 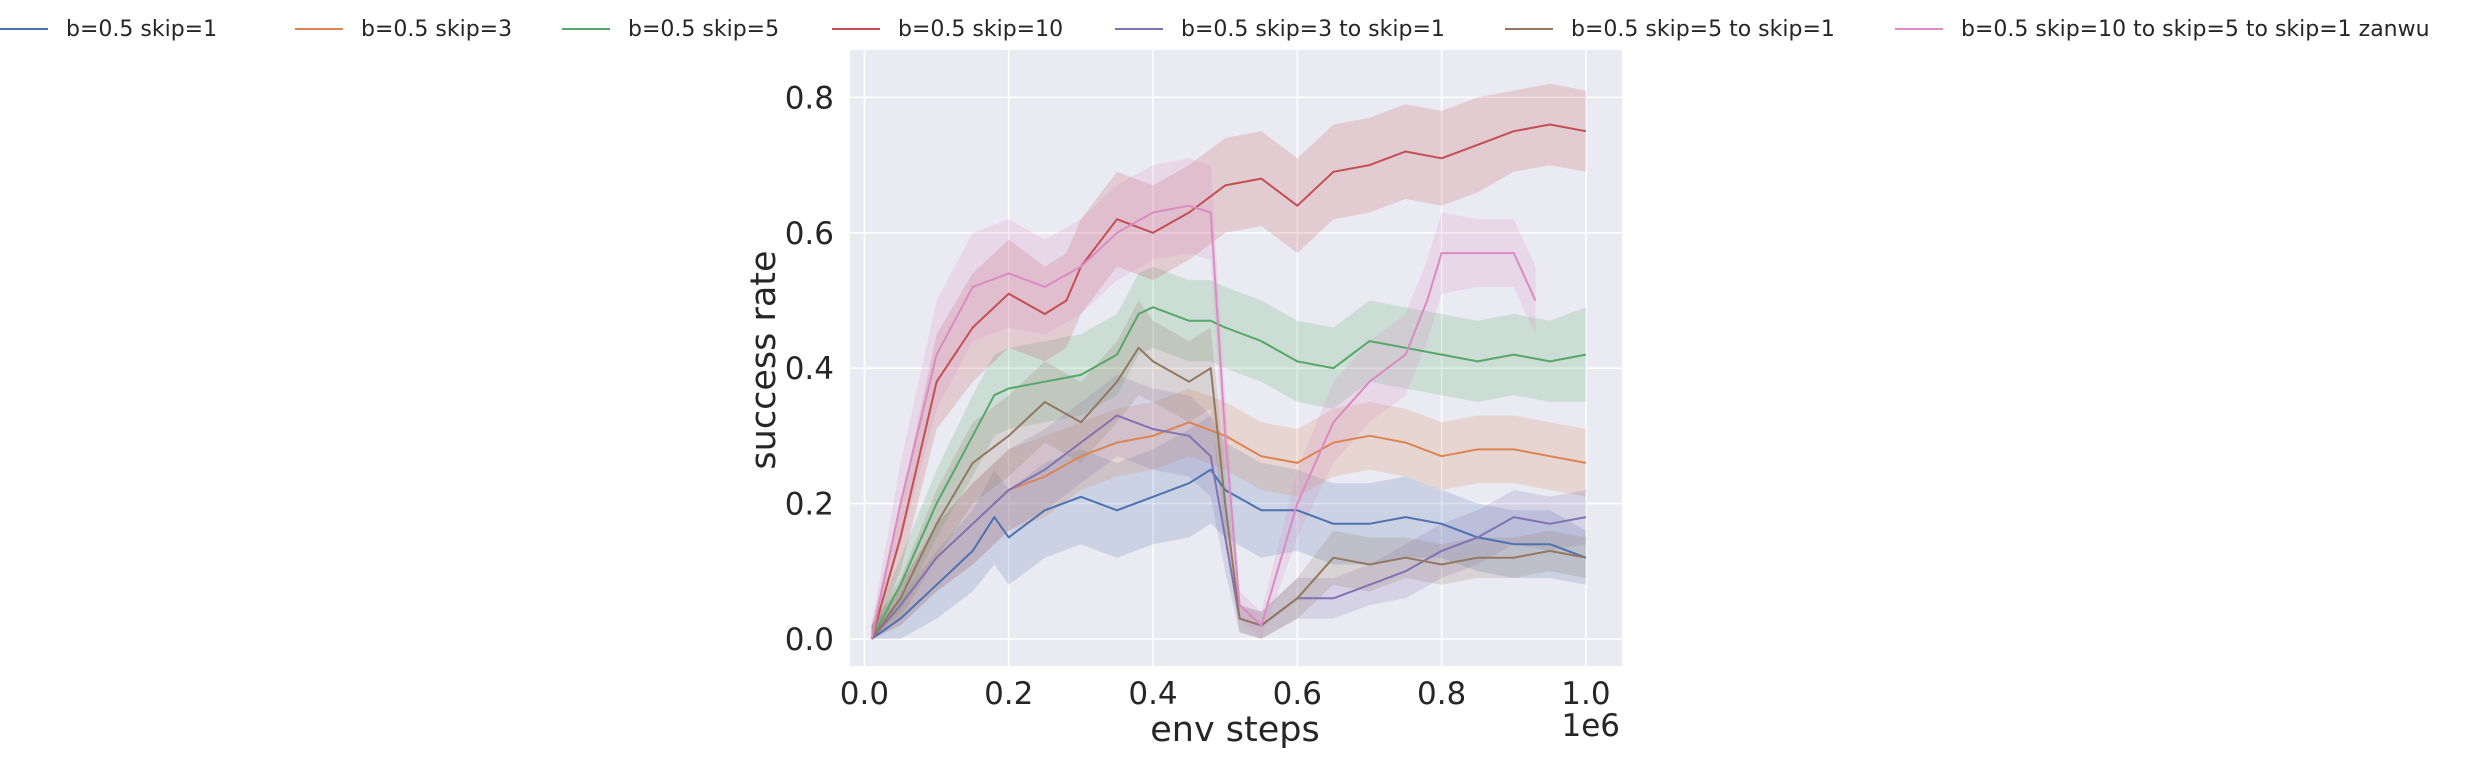 I want to click on legend-item: b=0.5 skip=10, so click(x=947, y=29).